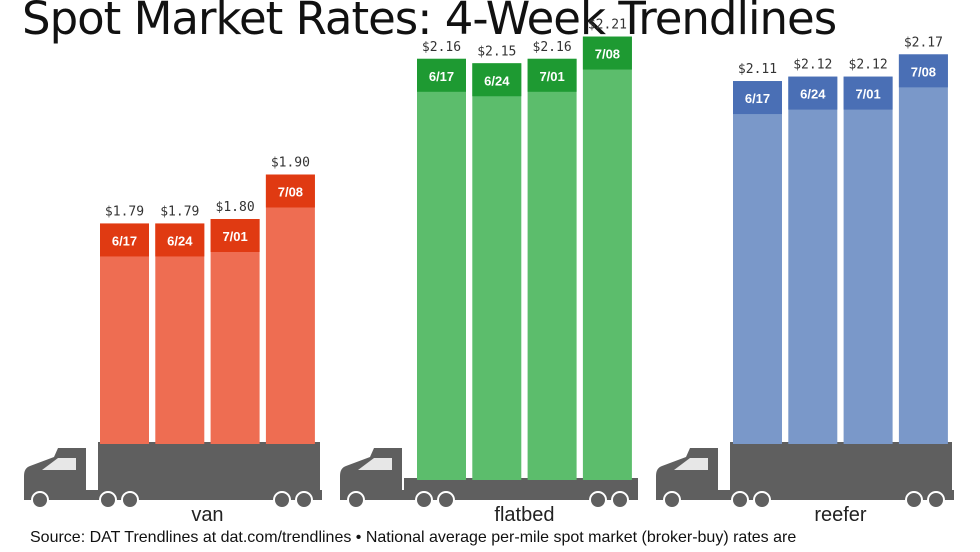 The image size is (980, 552). Describe the element at coordinates (607, 258) in the screenshot. I see `bar-flatbed-7/08` at that location.